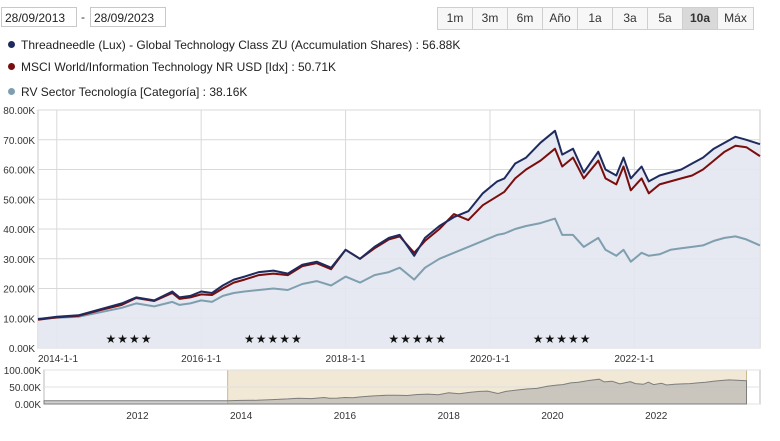 This screenshot has height=441, width=780. I want to click on range-button-max: Máx, so click(735, 18).